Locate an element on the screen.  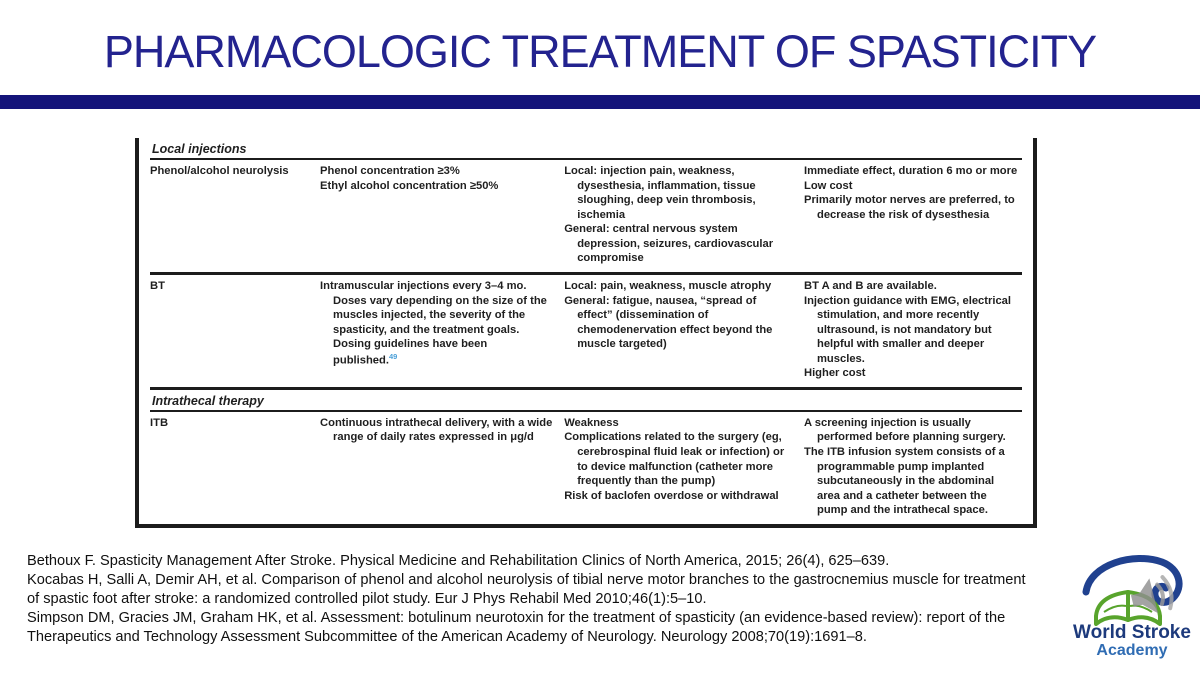
logo-text-academy: Academy is located at coordinates (1132, 650).